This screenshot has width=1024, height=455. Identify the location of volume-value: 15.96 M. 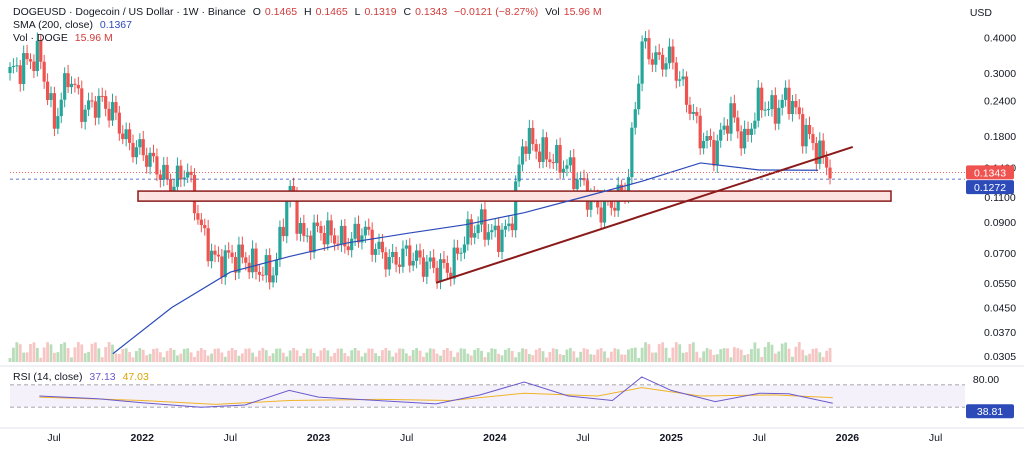
(582, 12).